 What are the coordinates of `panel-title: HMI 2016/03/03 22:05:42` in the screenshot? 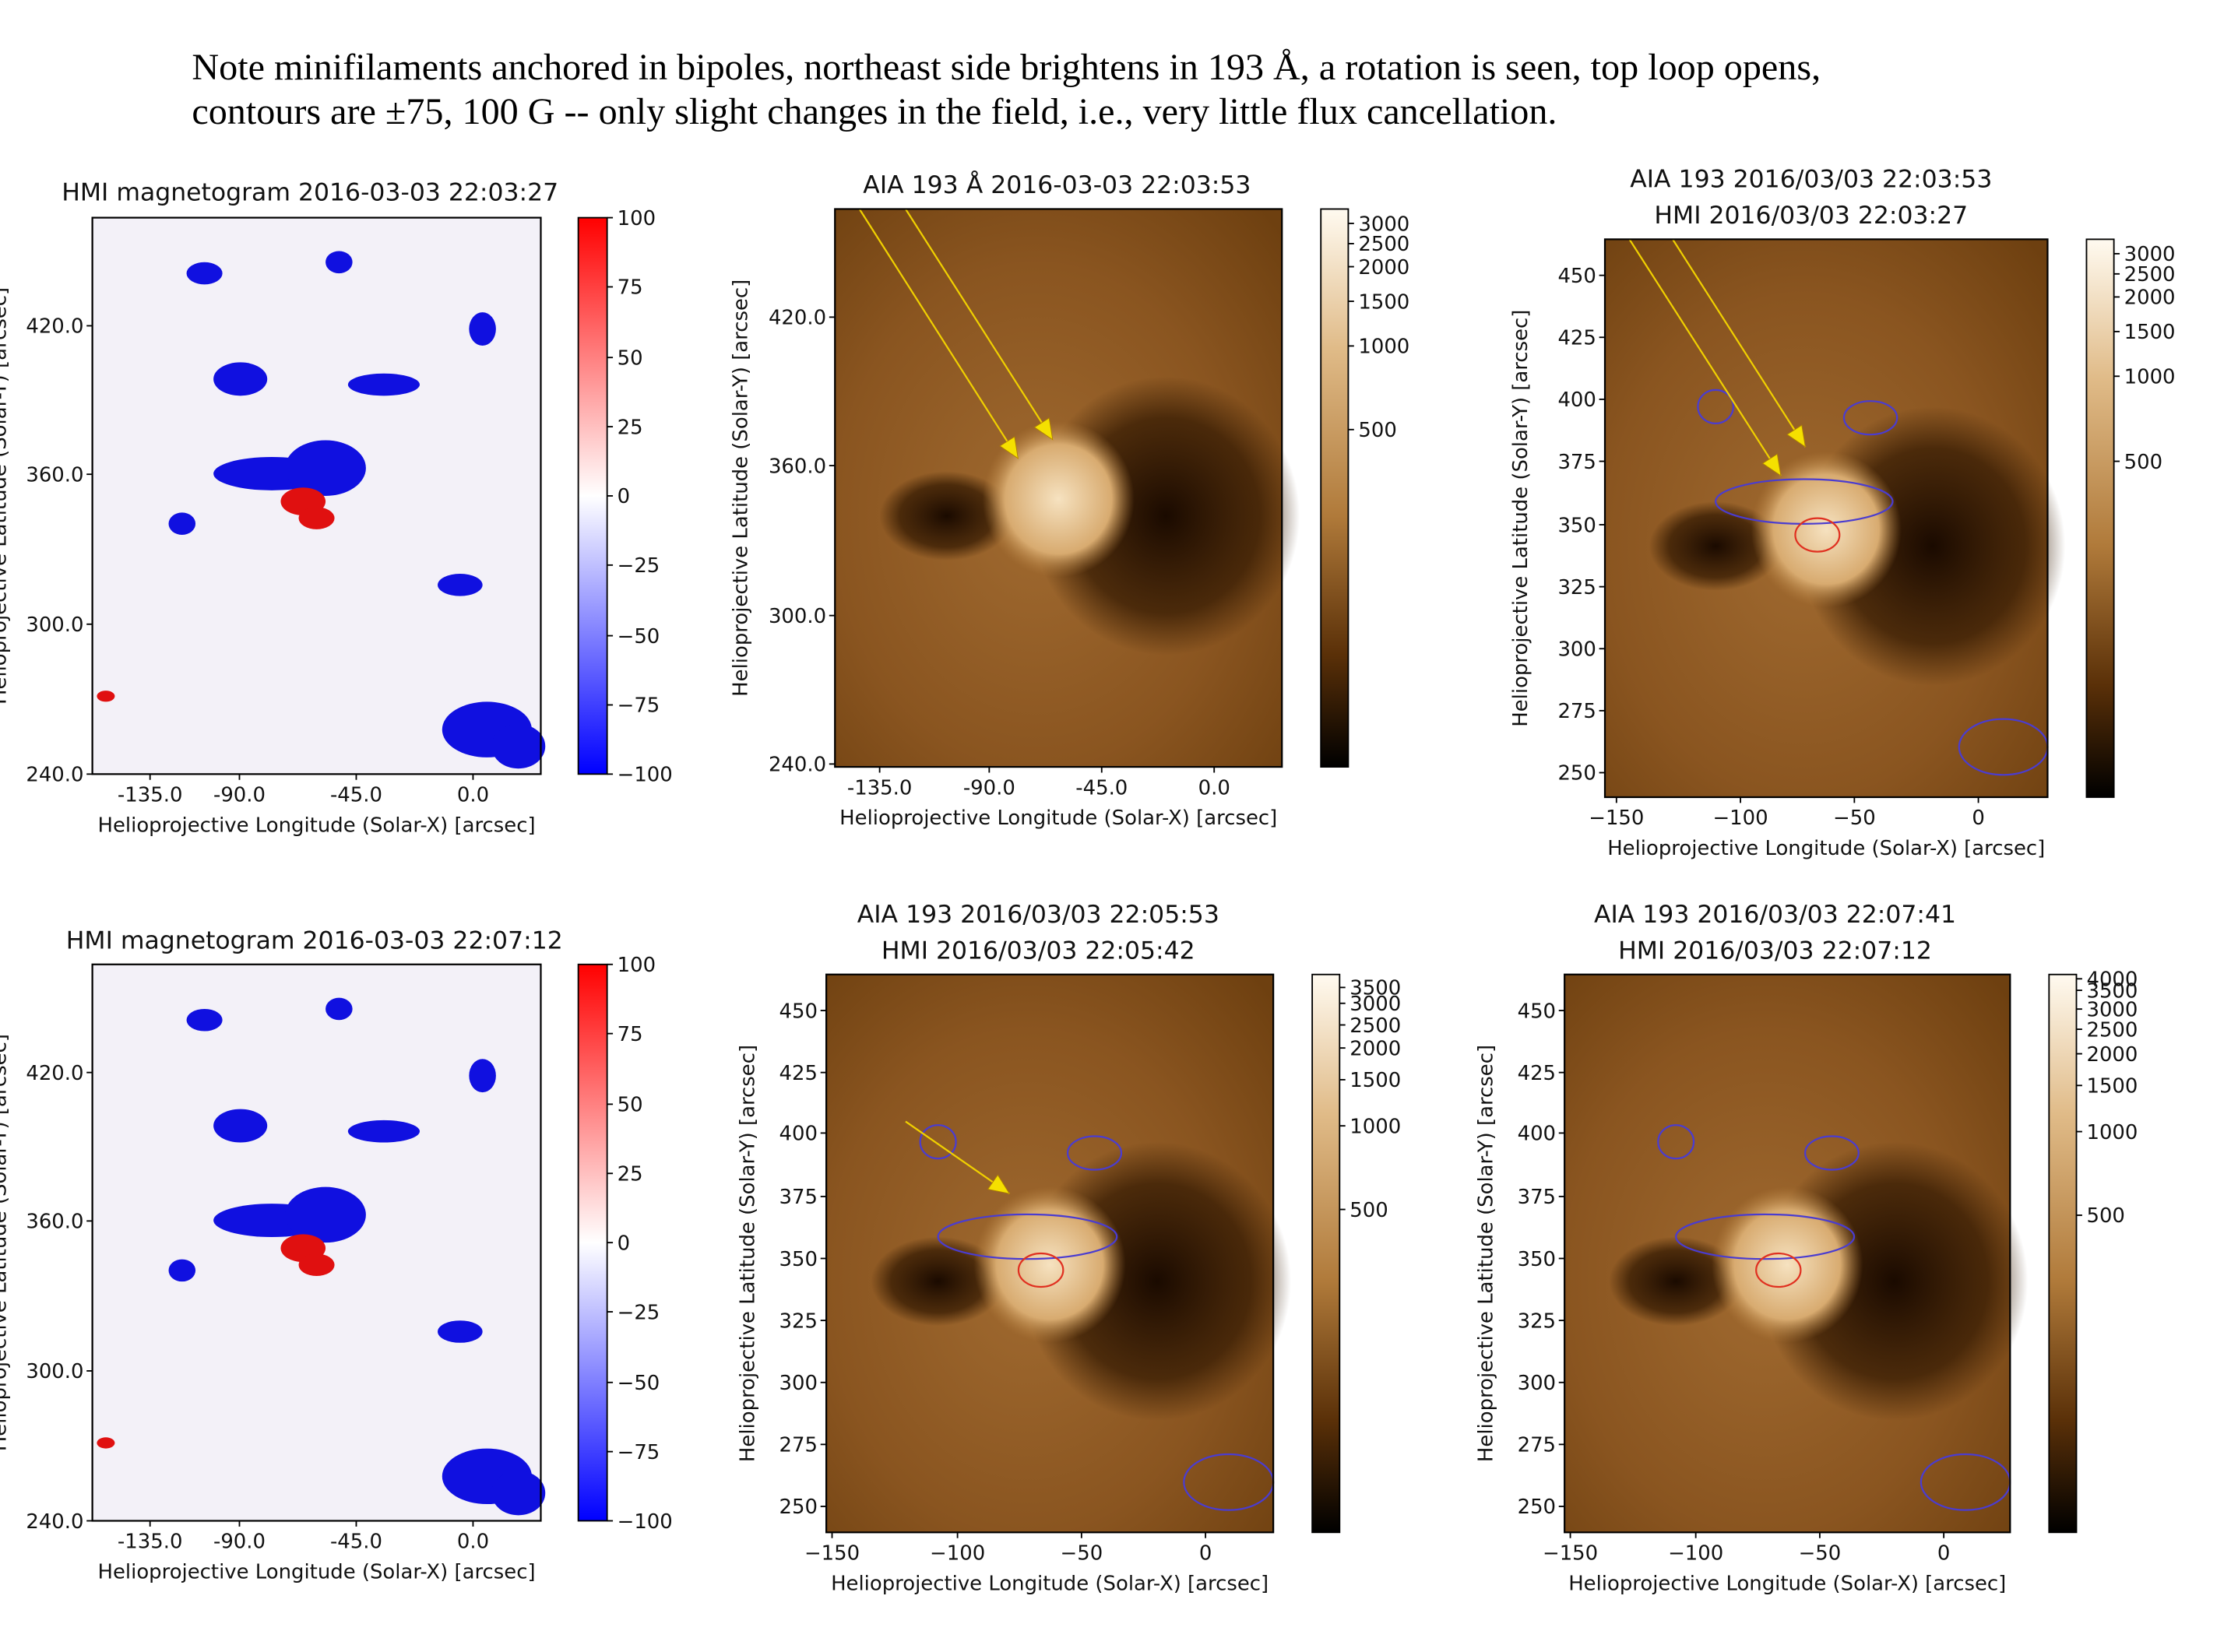 It's located at (1038, 951).